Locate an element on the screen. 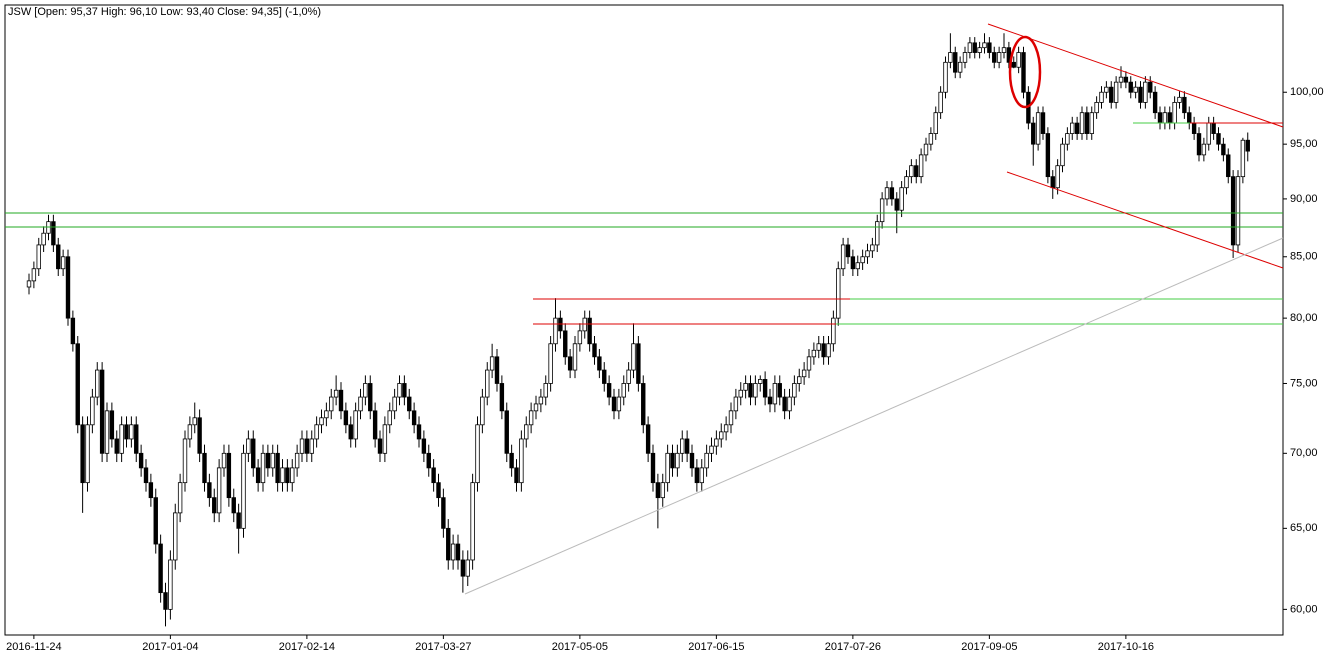 The image size is (1333, 655). x-tick-label: 2017-06-15 is located at coordinates (716, 647).